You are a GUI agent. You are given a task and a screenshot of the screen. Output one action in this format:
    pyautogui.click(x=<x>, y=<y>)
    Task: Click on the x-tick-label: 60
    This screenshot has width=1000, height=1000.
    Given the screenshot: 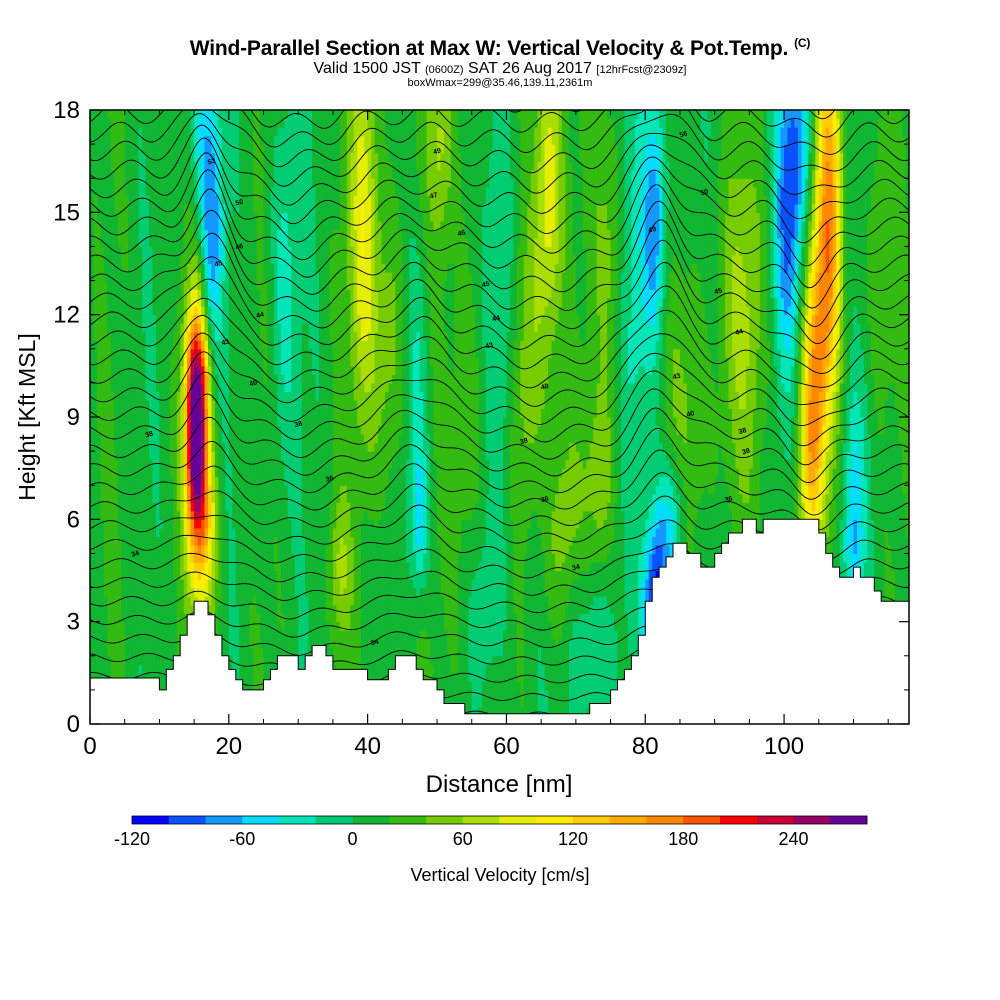 What is the action you would take?
    pyautogui.click(x=506, y=746)
    